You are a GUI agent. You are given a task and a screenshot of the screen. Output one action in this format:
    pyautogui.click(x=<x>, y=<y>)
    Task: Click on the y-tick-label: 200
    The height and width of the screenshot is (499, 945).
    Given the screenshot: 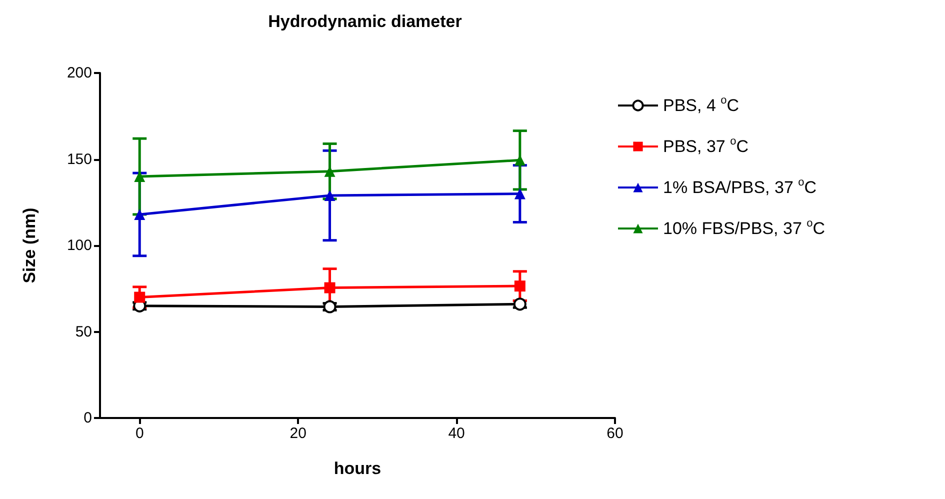 What is the action you would take?
    pyautogui.click(x=79, y=73)
    